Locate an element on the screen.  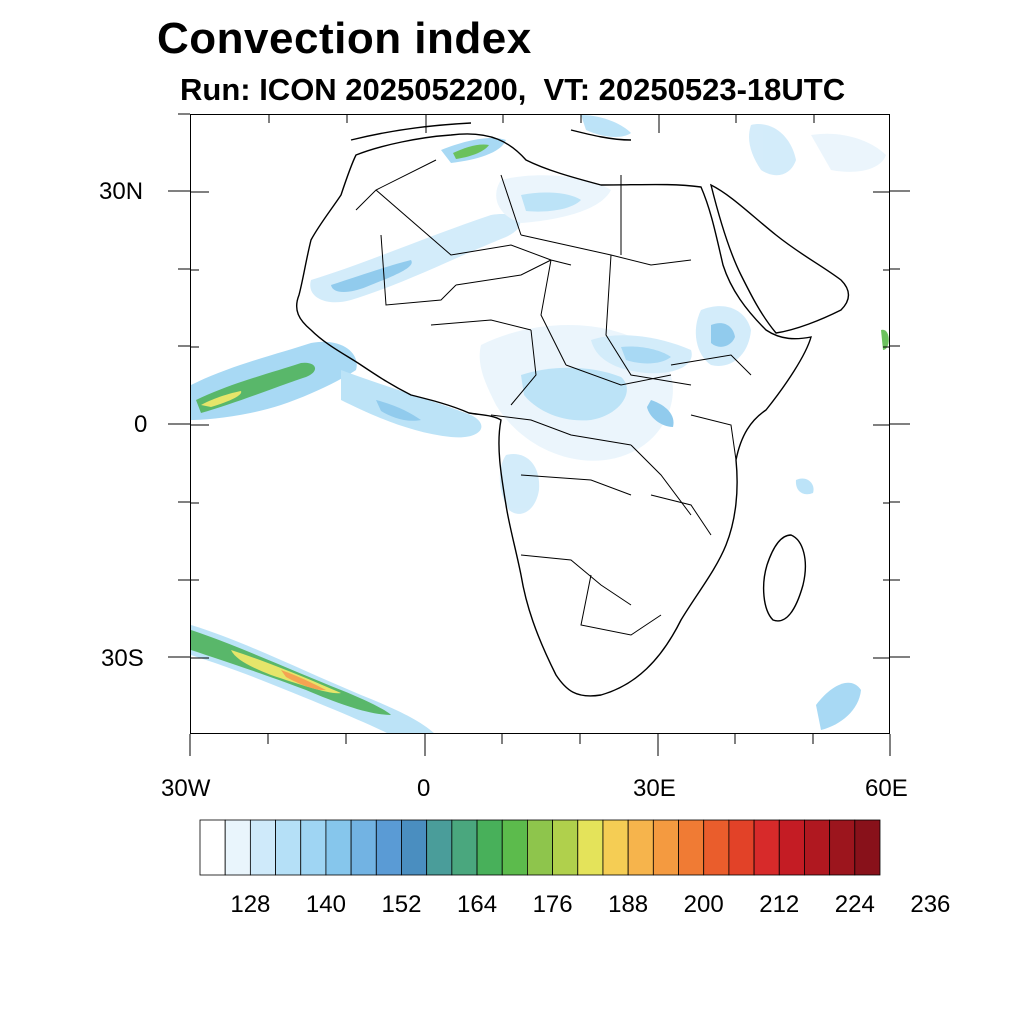
xtick-label-30w: 30W is located at coordinates (186, 788).